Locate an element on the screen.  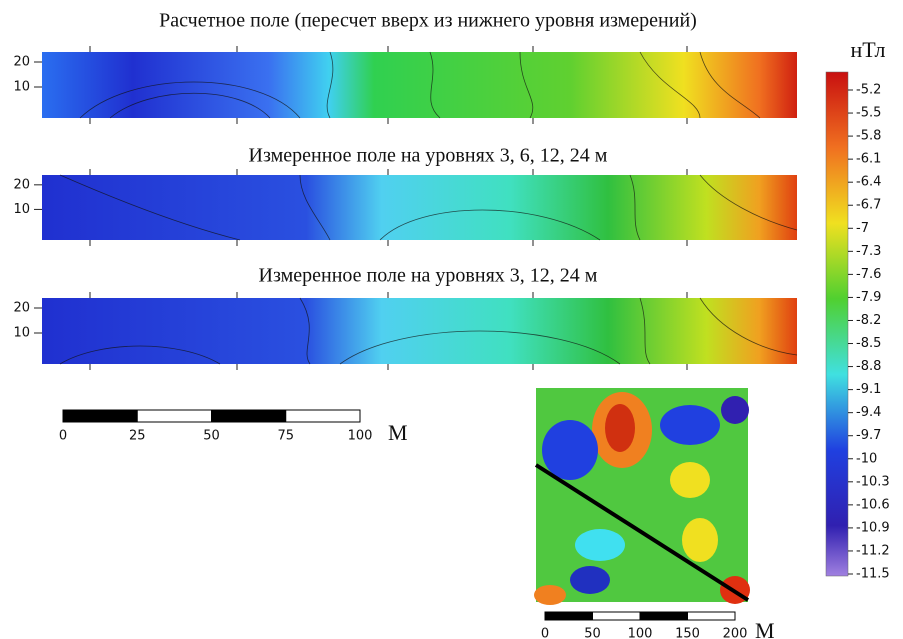
scale-label: 75 is located at coordinates (285, 436).